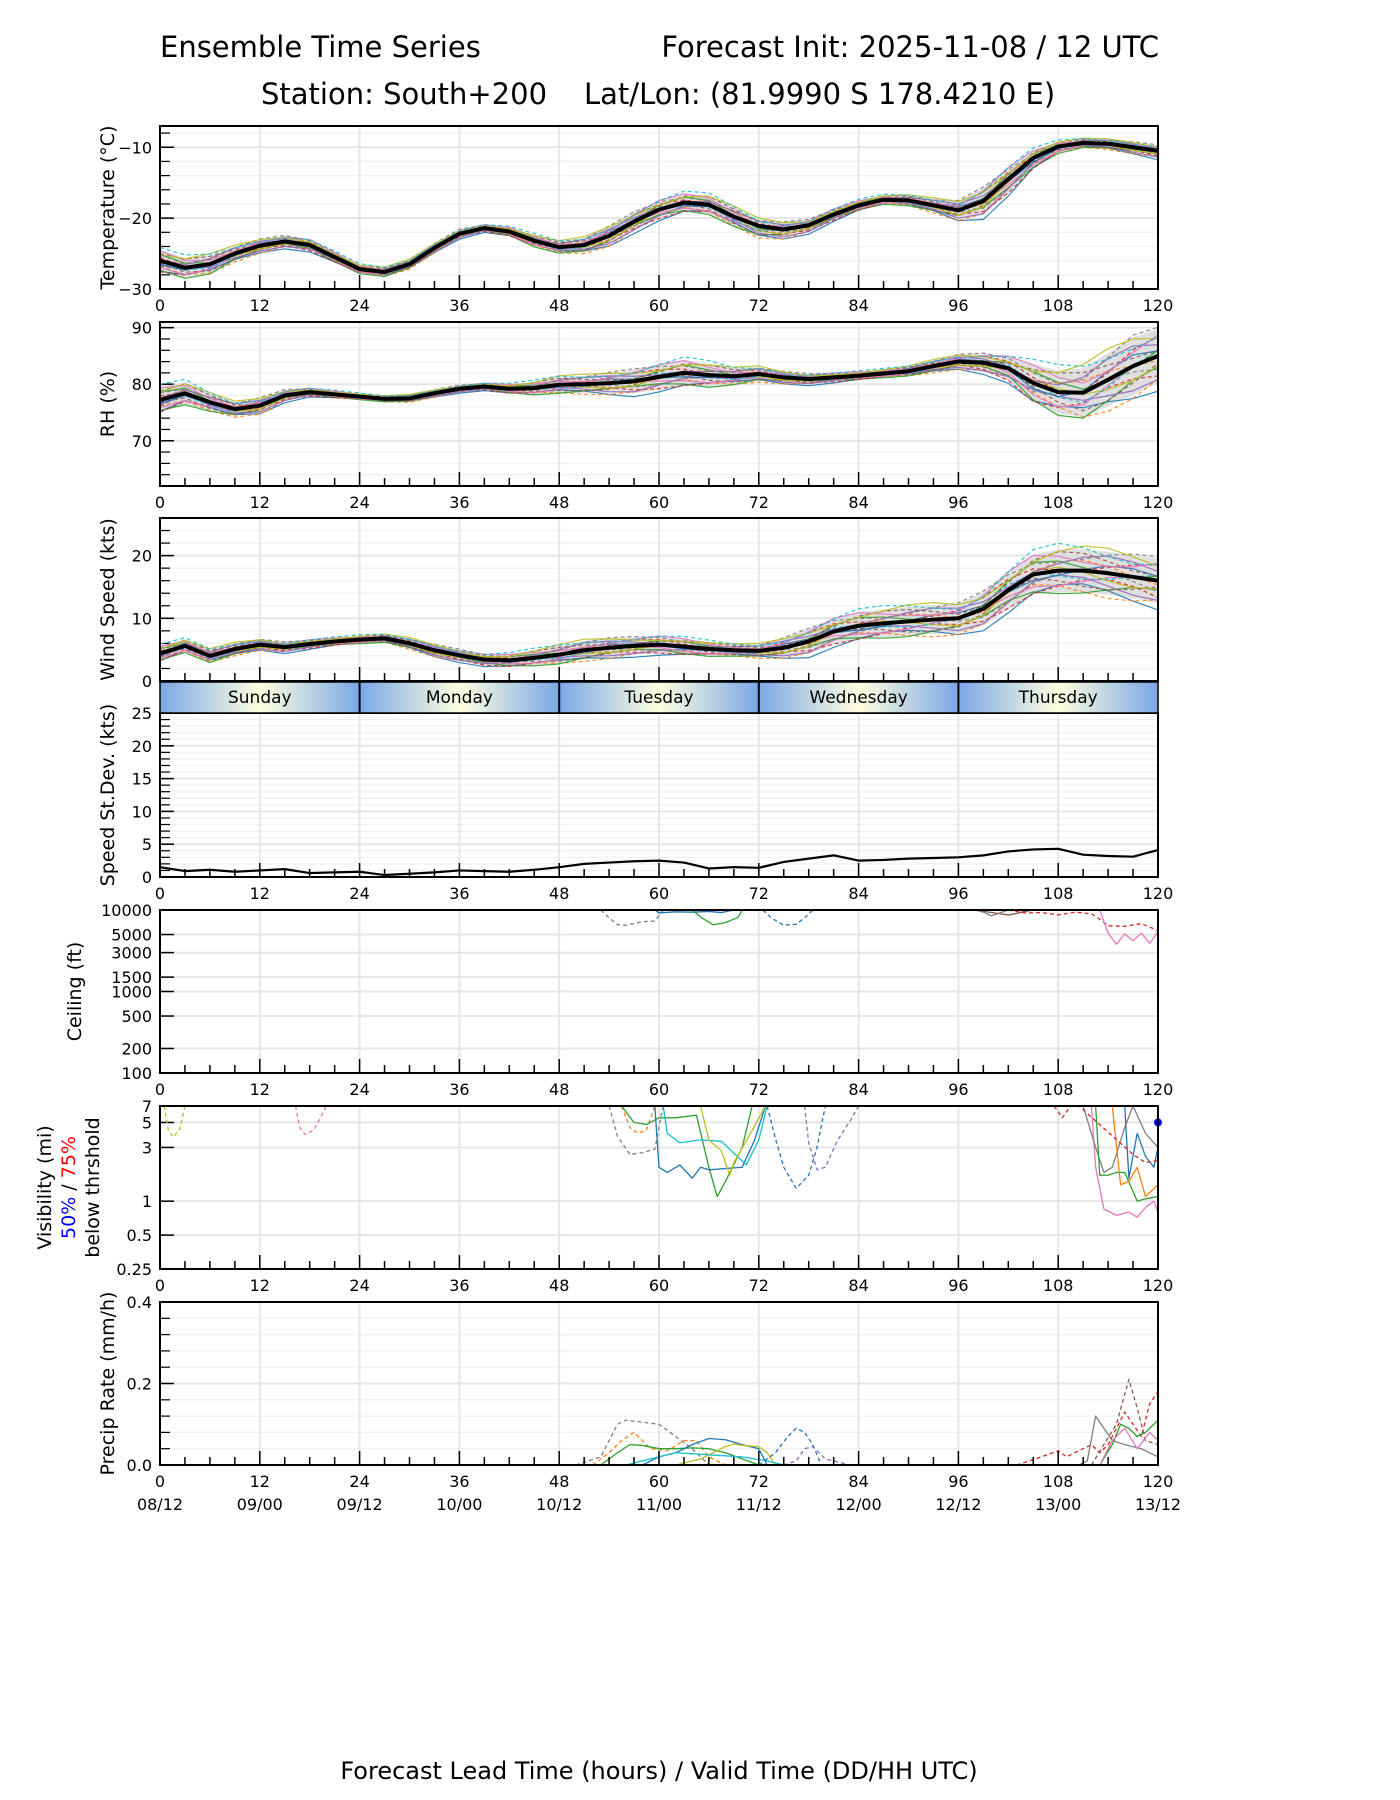  What do you see at coordinates (69, 1157) in the screenshot?
I see `pct75-label: 75%` at bounding box center [69, 1157].